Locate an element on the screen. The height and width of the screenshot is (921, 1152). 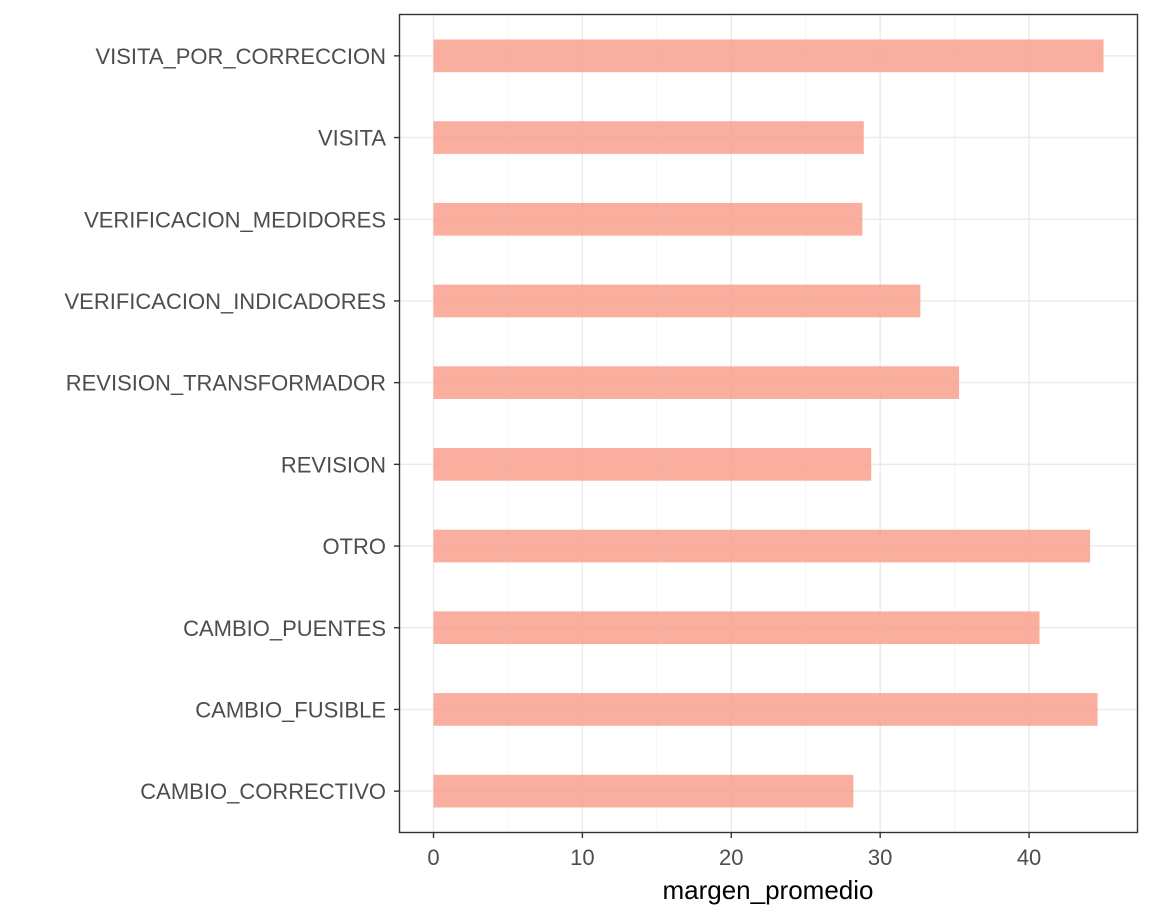
y-tick-label: VERIFICACION_MEDIDORES is located at coordinates (235, 219).